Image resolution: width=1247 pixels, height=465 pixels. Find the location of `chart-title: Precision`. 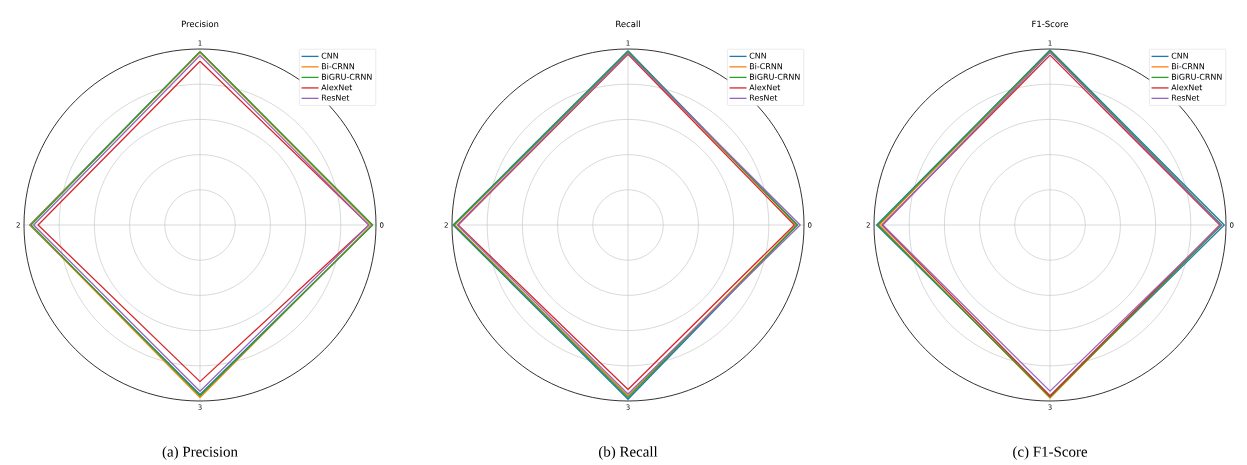

chart-title: Precision is located at coordinates (200, 24).